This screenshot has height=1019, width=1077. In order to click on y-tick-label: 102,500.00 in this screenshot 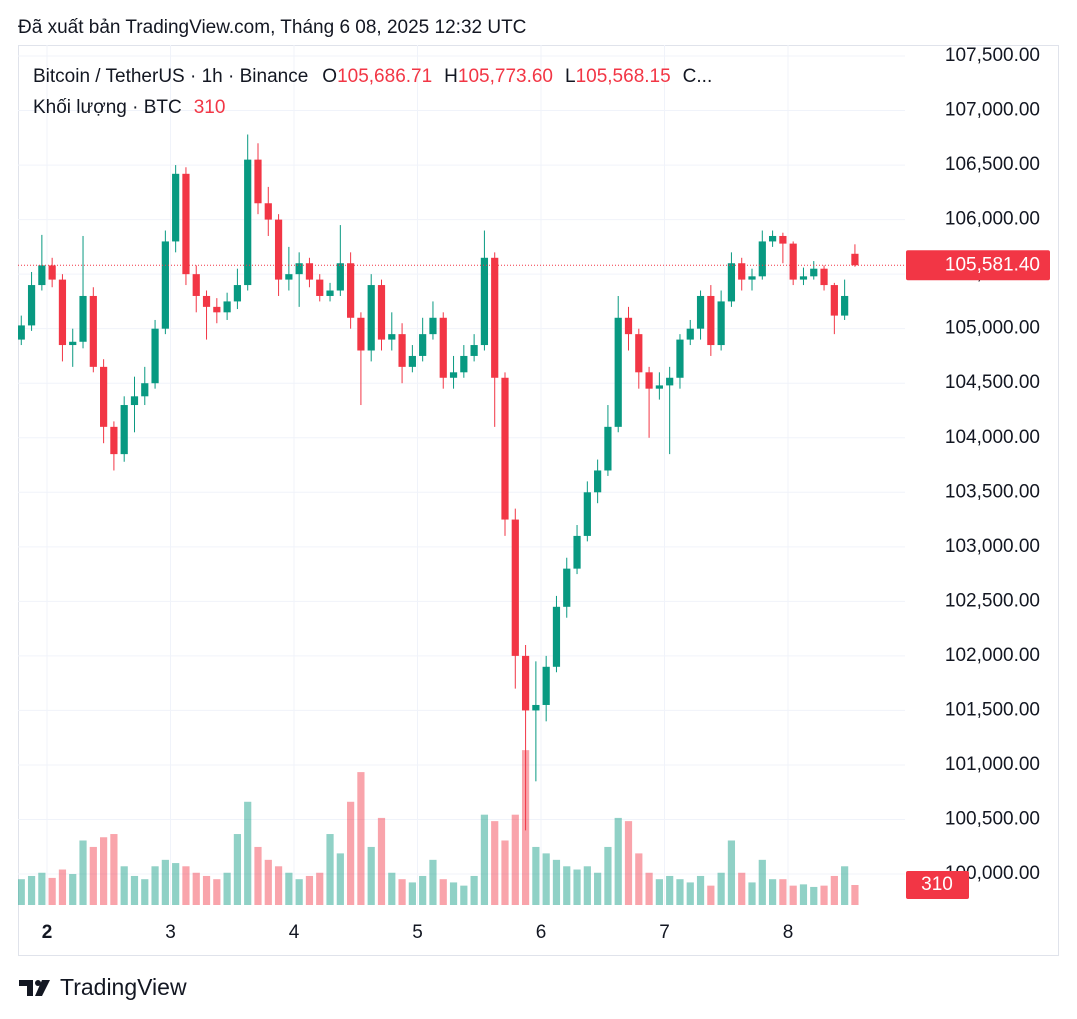, I will do `click(992, 600)`.